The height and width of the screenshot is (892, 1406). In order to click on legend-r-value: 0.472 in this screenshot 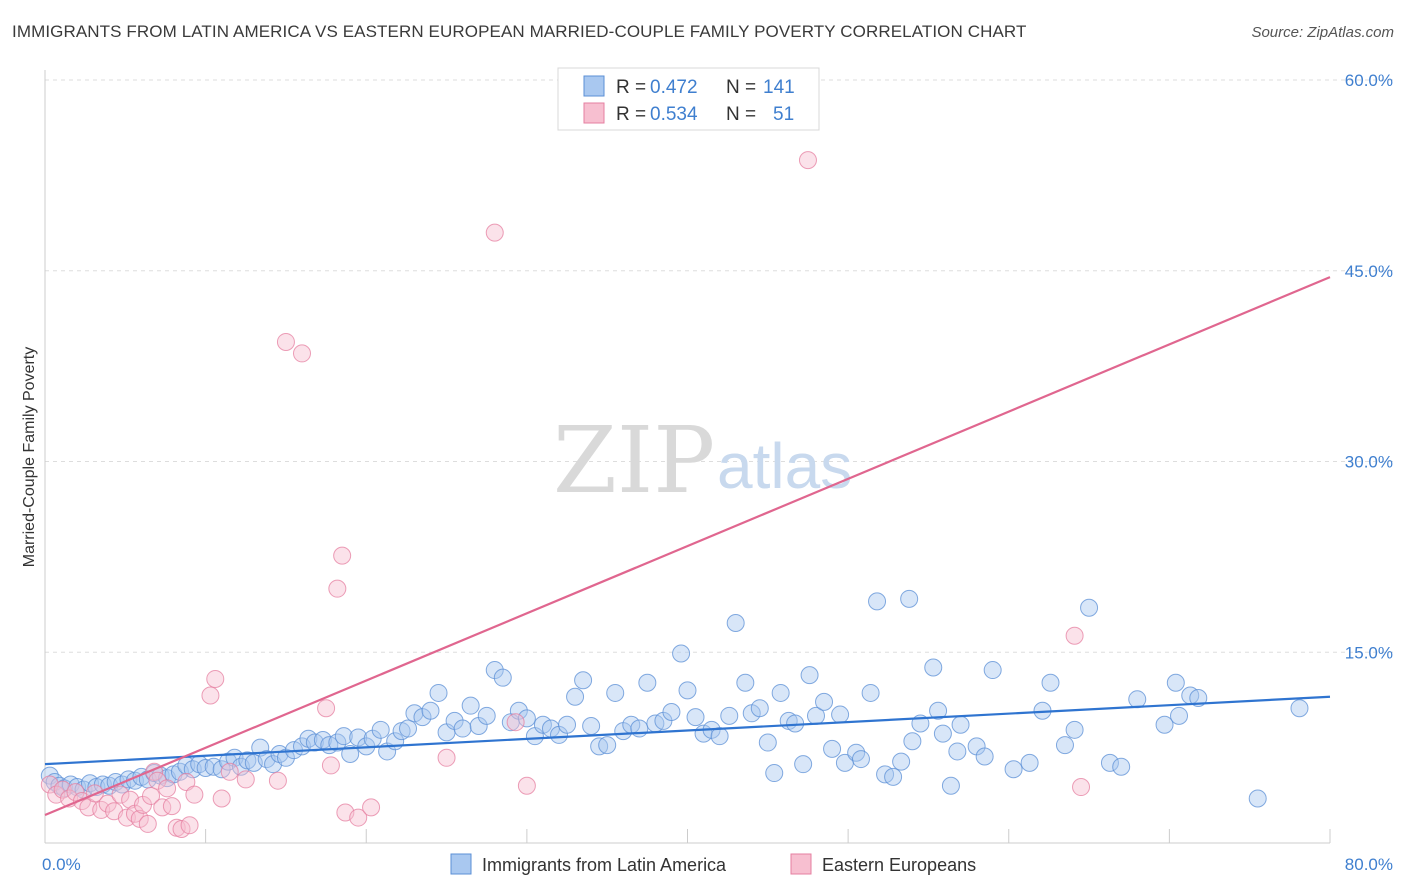, I will do `click(674, 87)`.